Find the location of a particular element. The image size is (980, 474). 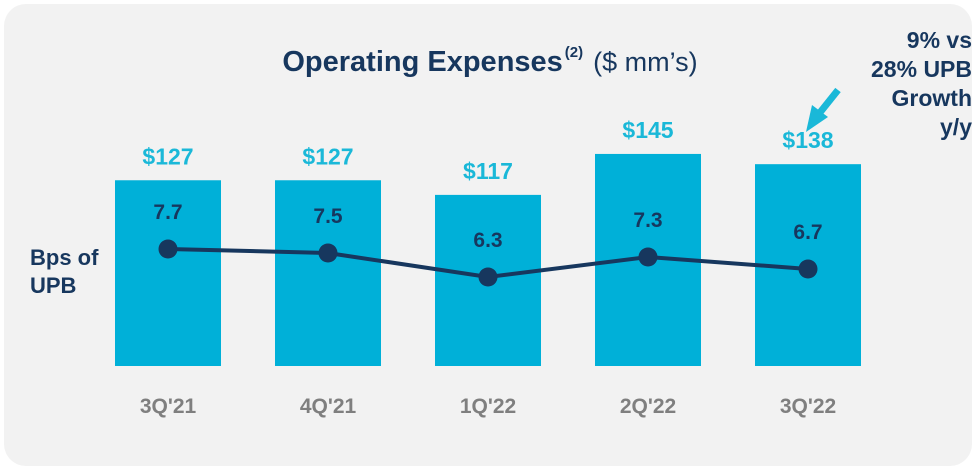

callout-arrow-shaft is located at coordinates (828, 102).